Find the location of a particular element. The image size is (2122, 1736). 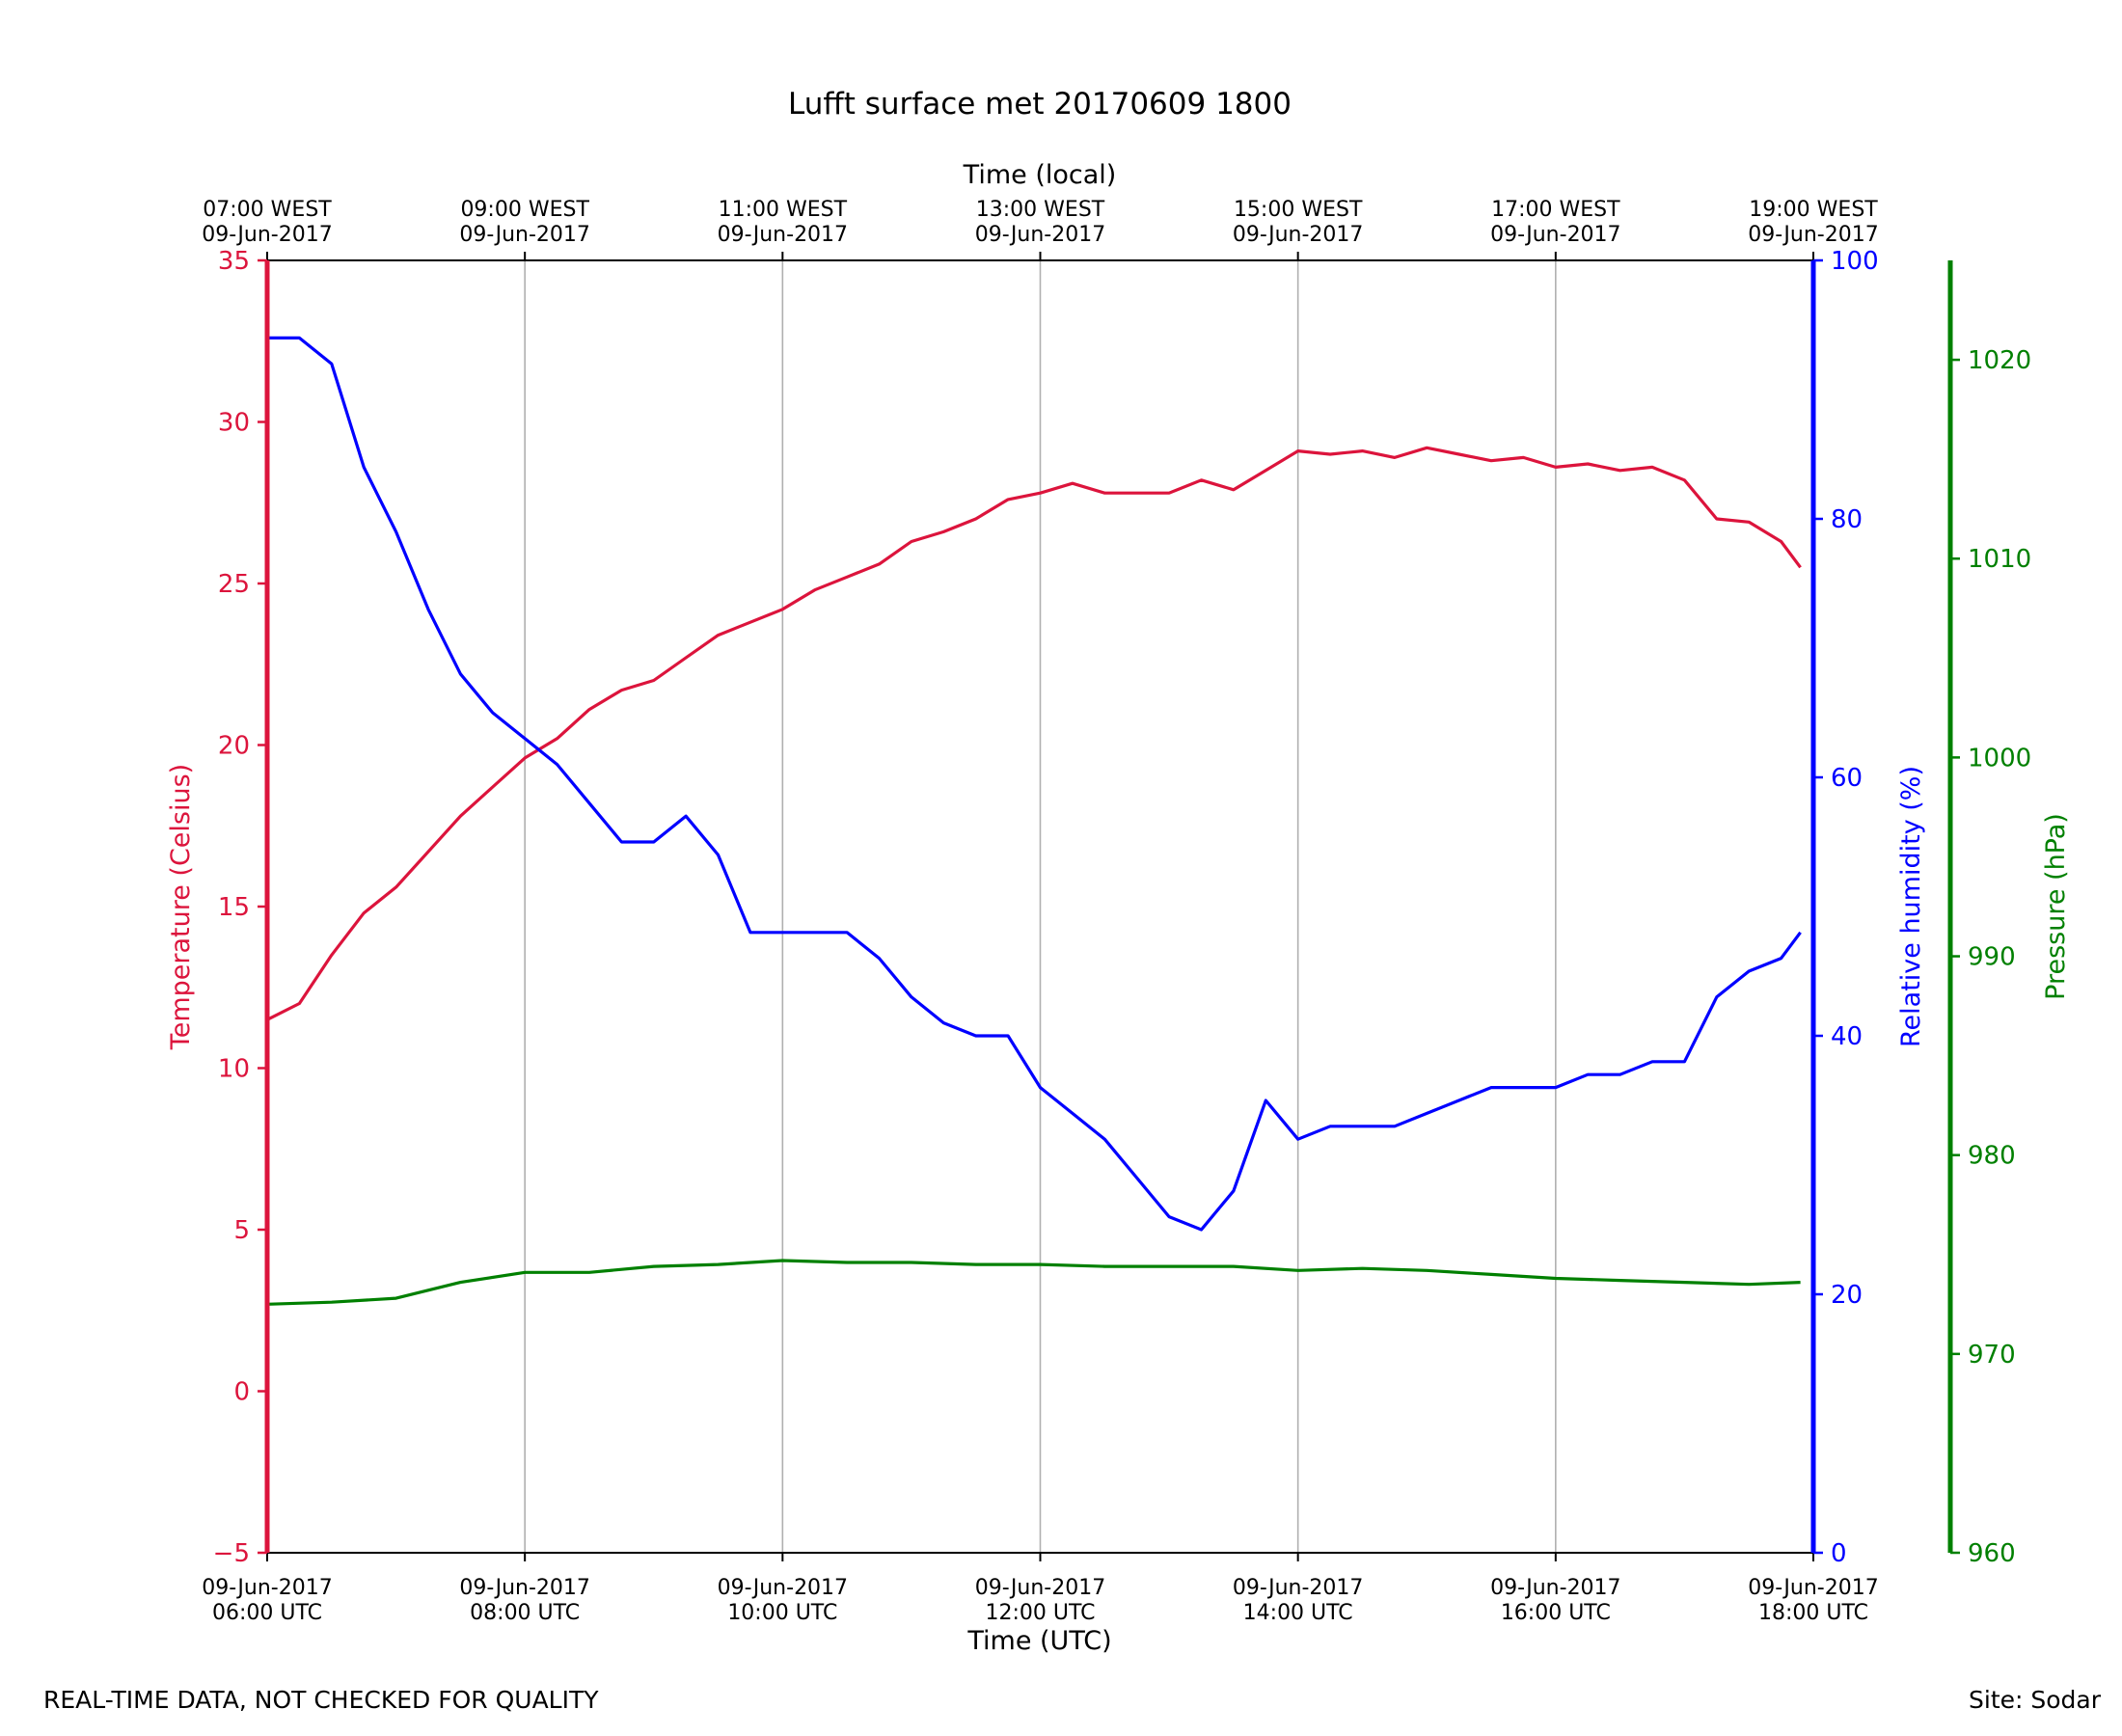

pressure-tick-label: 1020 is located at coordinates (2000, 360).